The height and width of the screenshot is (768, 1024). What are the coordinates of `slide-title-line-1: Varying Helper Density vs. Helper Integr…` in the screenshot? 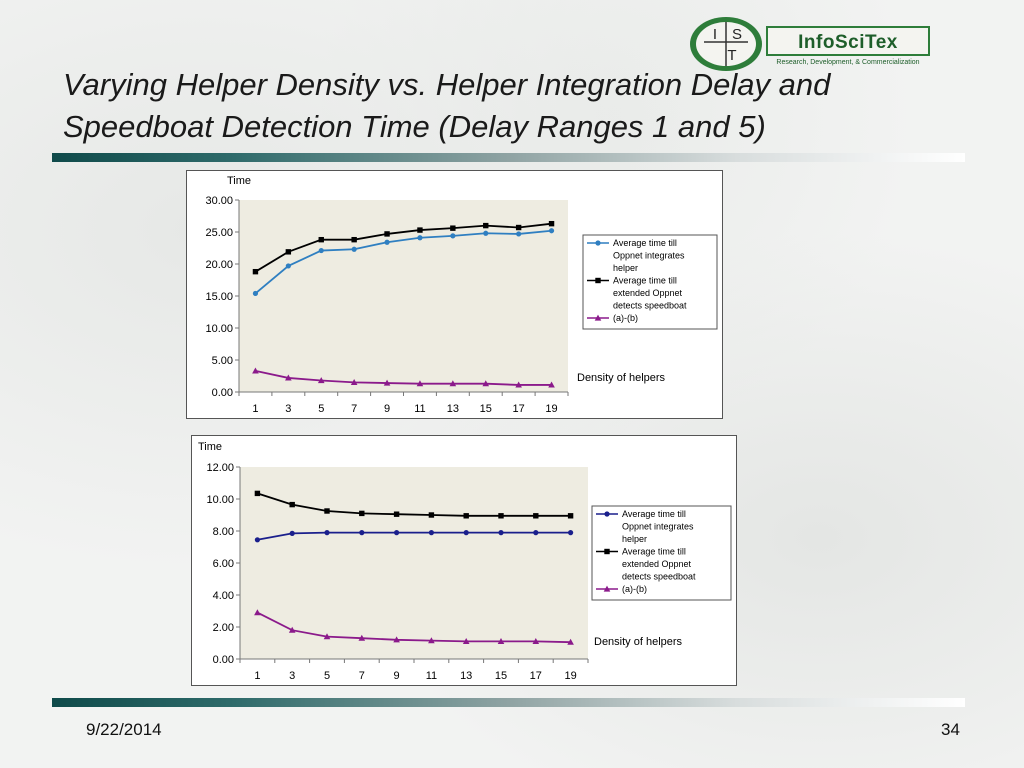 It's located at (447, 84).